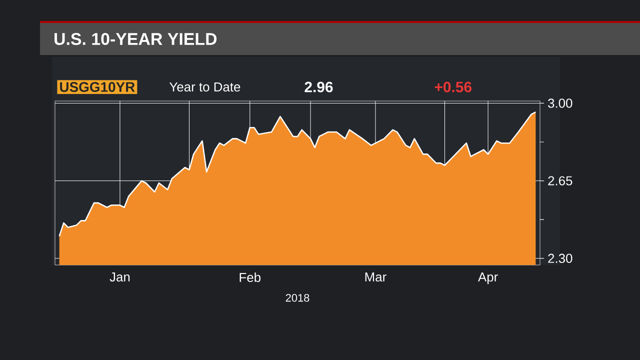 This screenshot has width=640, height=360. Describe the element at coordinates (453, 87) in the screenshot. I see `text: +0.56` at that location.